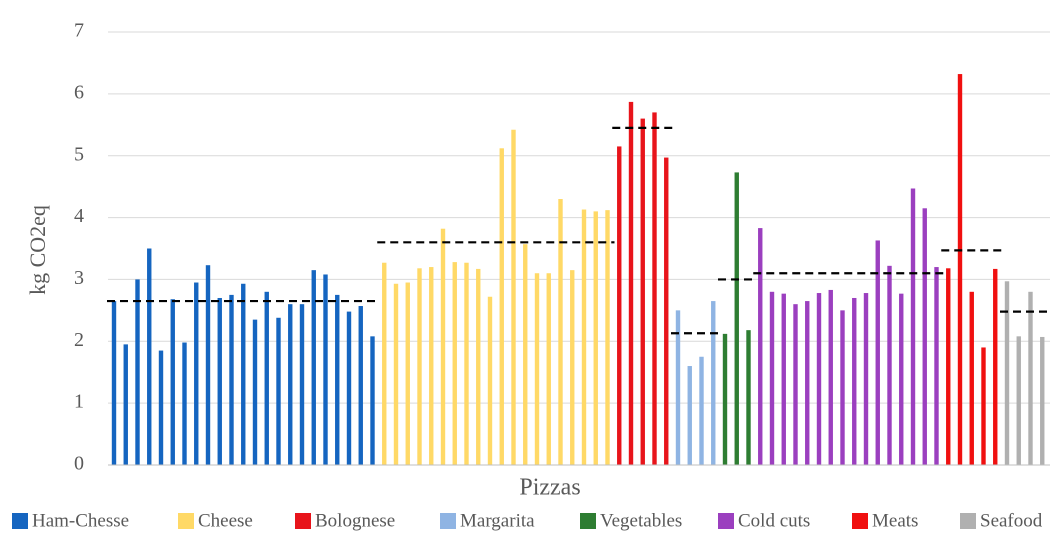 The width and height of the screenshot is (1053, 533). Describe the element at coordinates (79, 31) in the screenshot. I see `y-tick-label: 7` at that location.